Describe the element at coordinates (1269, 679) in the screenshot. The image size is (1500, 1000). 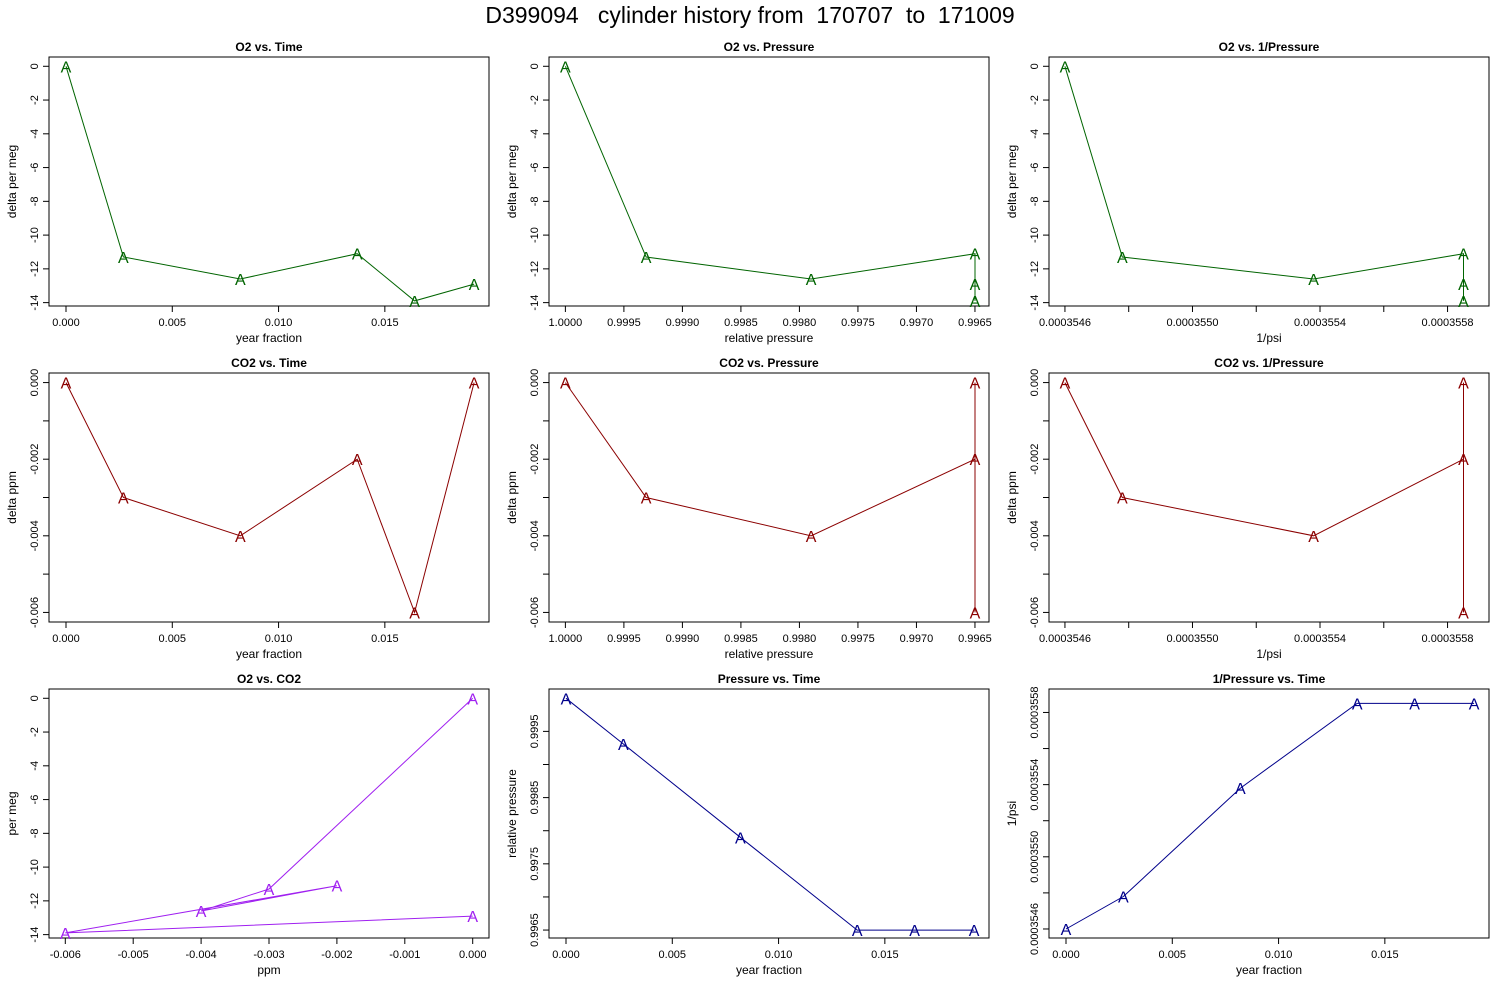
I see `chart-title: 1/Pressure vs. Time` at that location.